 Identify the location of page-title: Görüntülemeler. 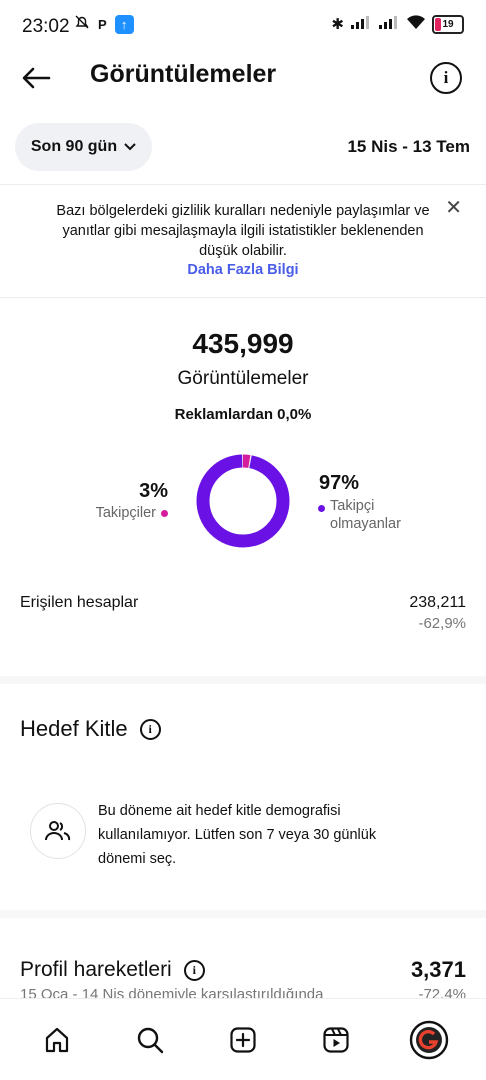
(183, 74).